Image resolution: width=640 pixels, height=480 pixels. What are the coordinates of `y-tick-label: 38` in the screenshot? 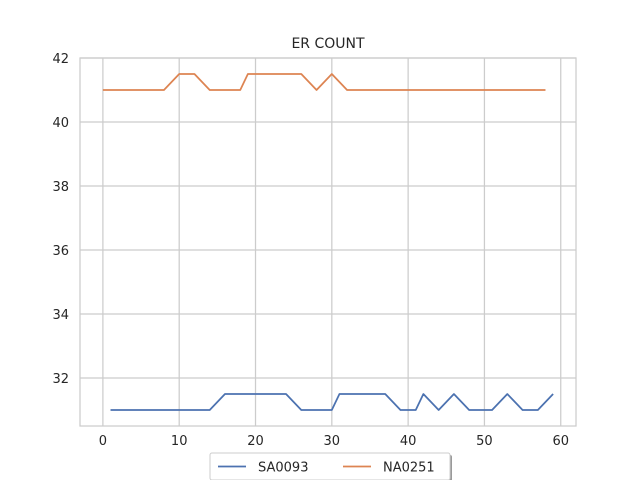 It's located at (60, 187).